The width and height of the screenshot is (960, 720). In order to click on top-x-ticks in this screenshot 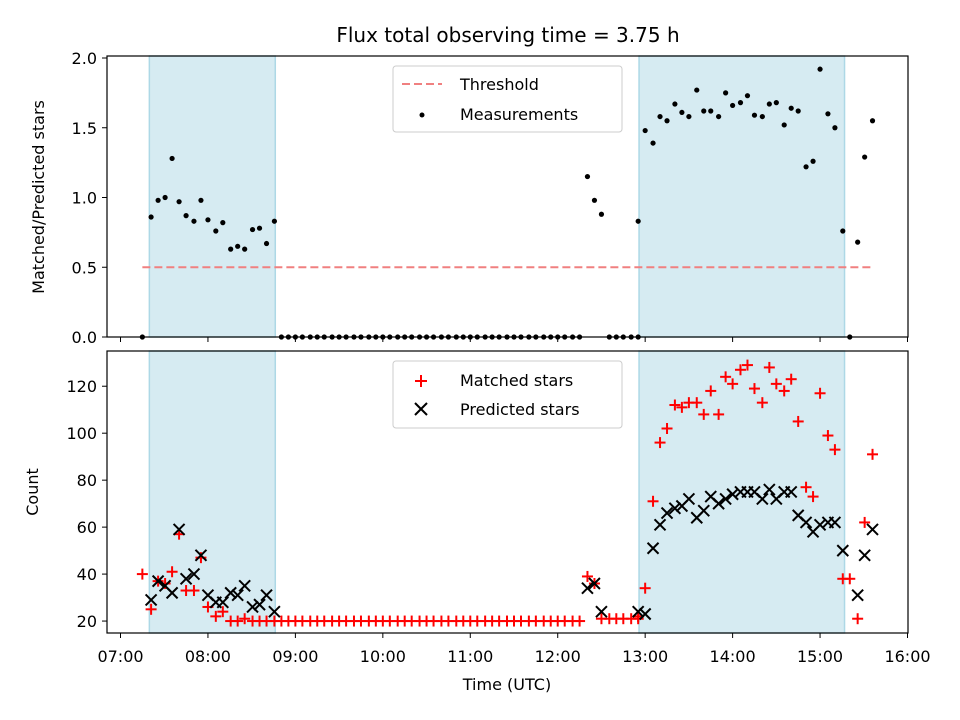, I will do `click(514, 339)`.